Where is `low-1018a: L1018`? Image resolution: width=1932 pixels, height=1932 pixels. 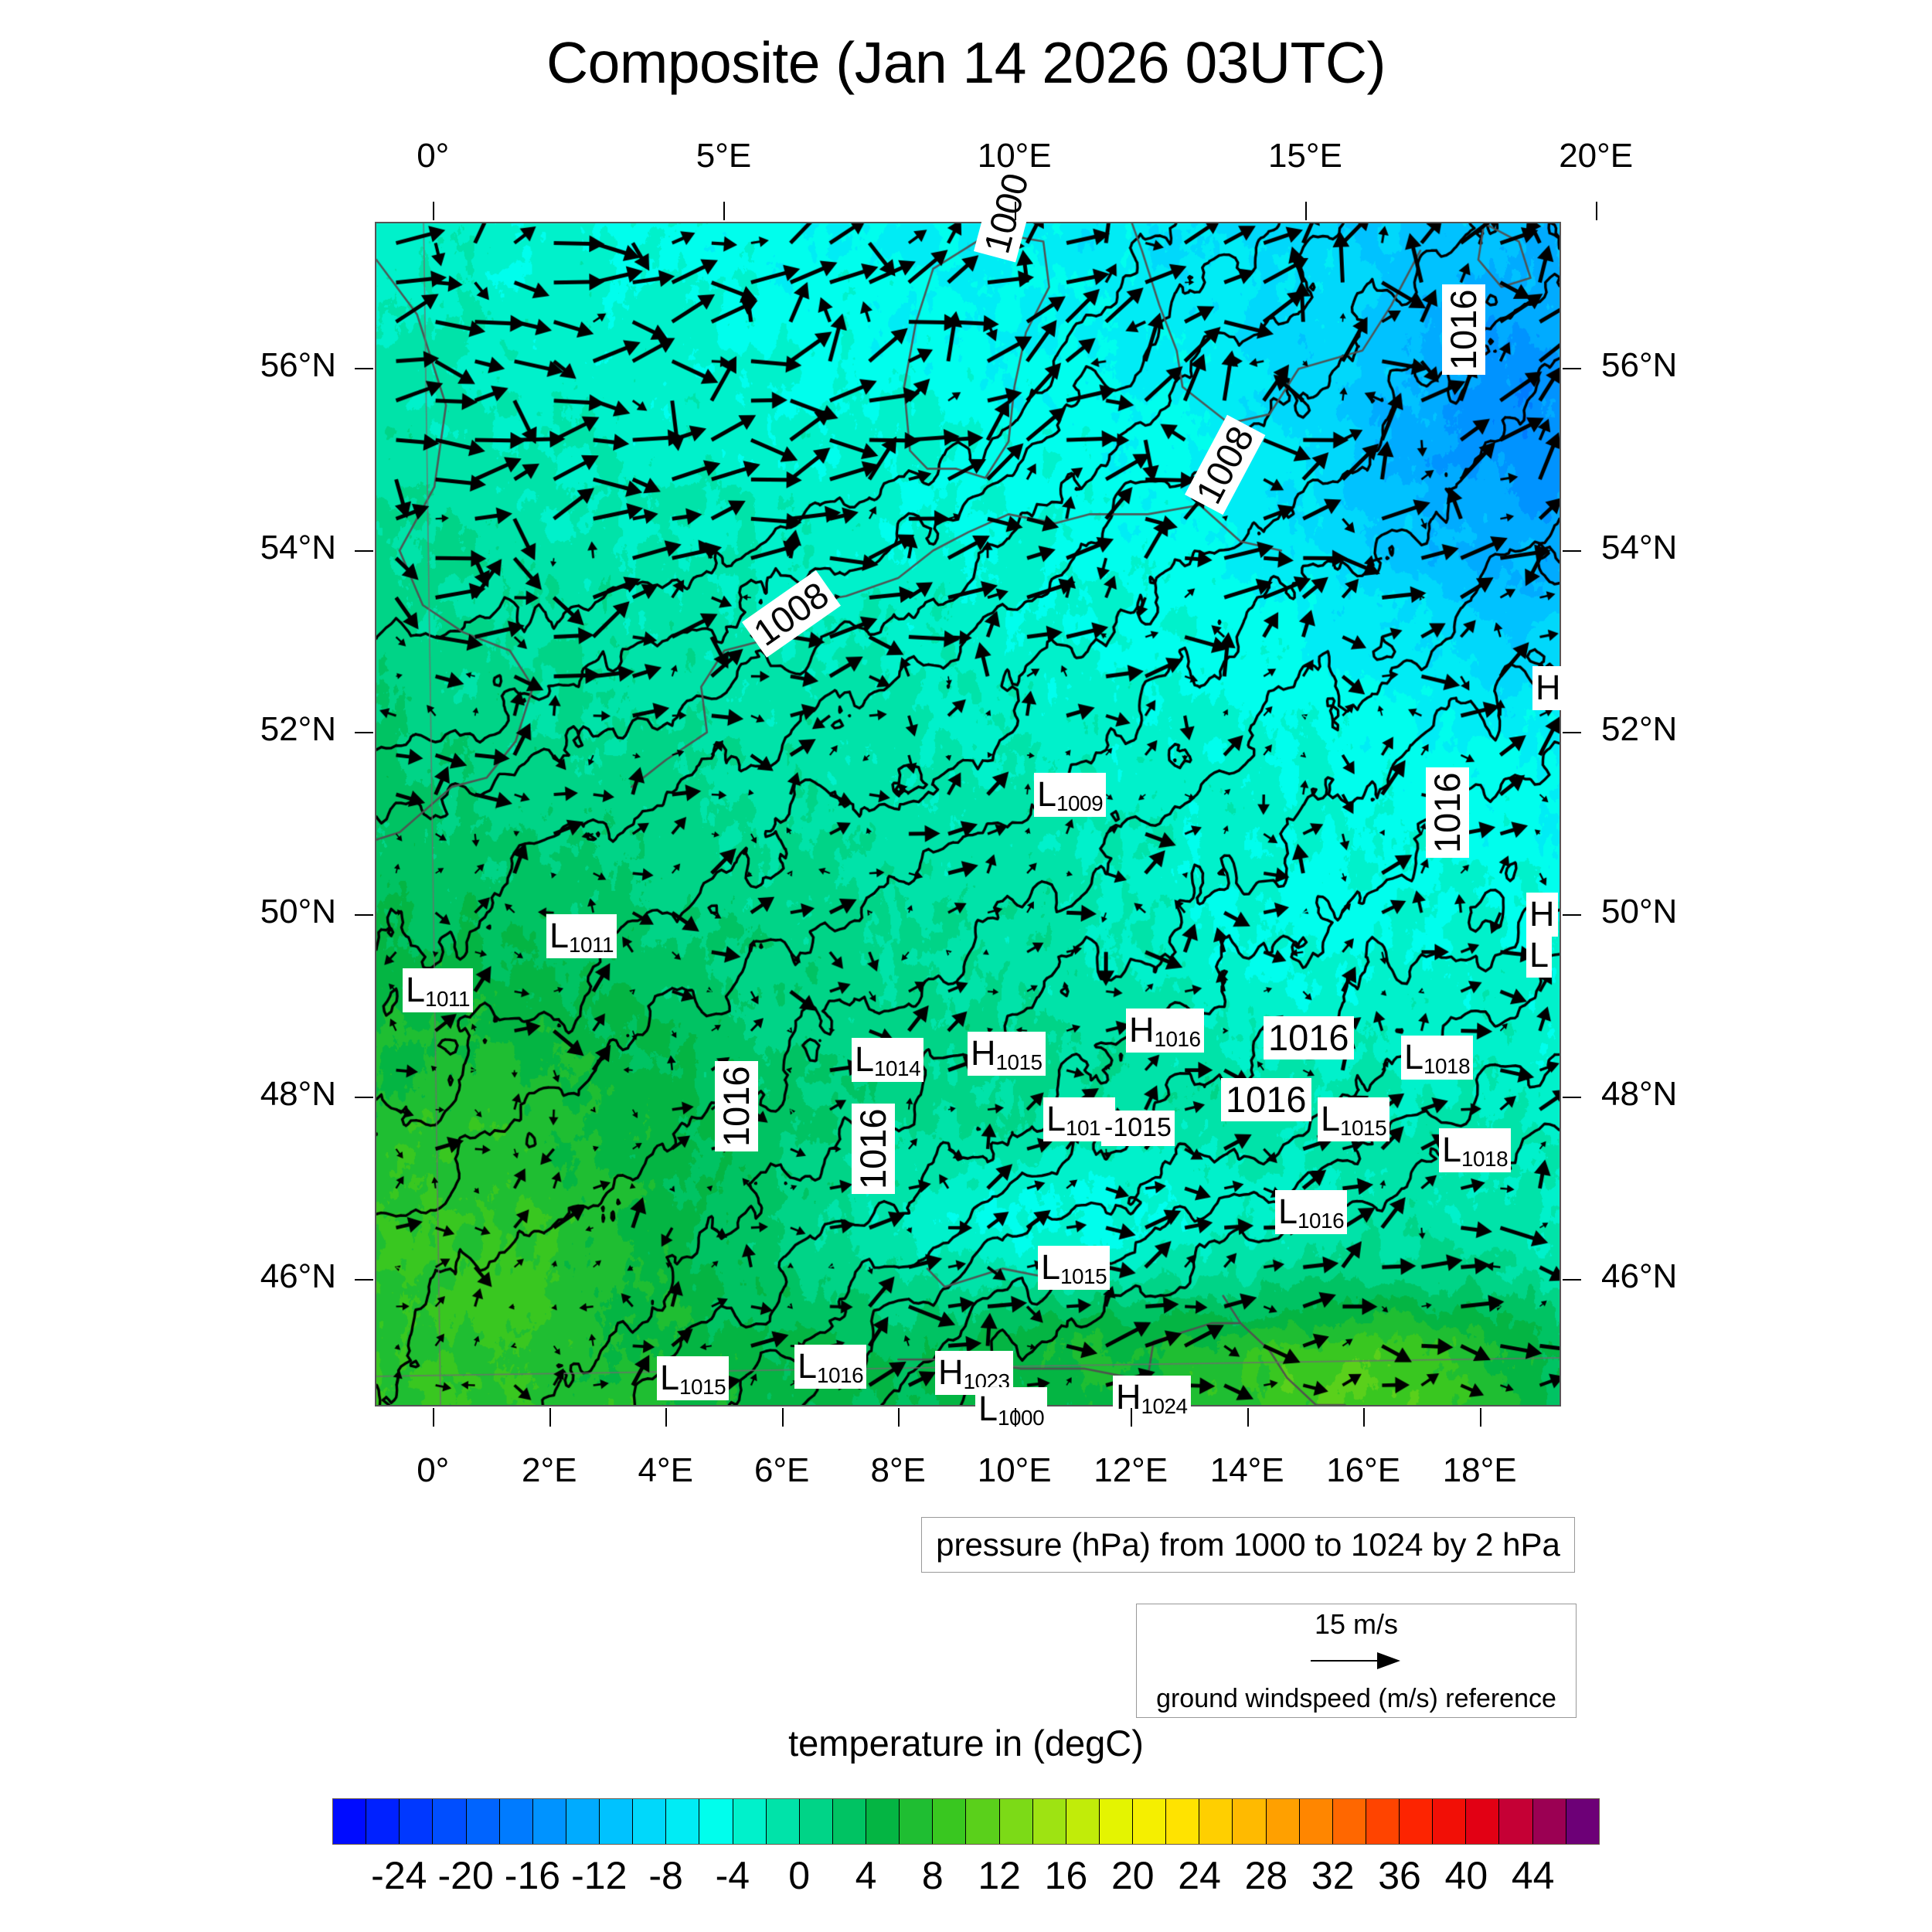 low-1018a: L1018 is located at coordinates (1438, 1058).